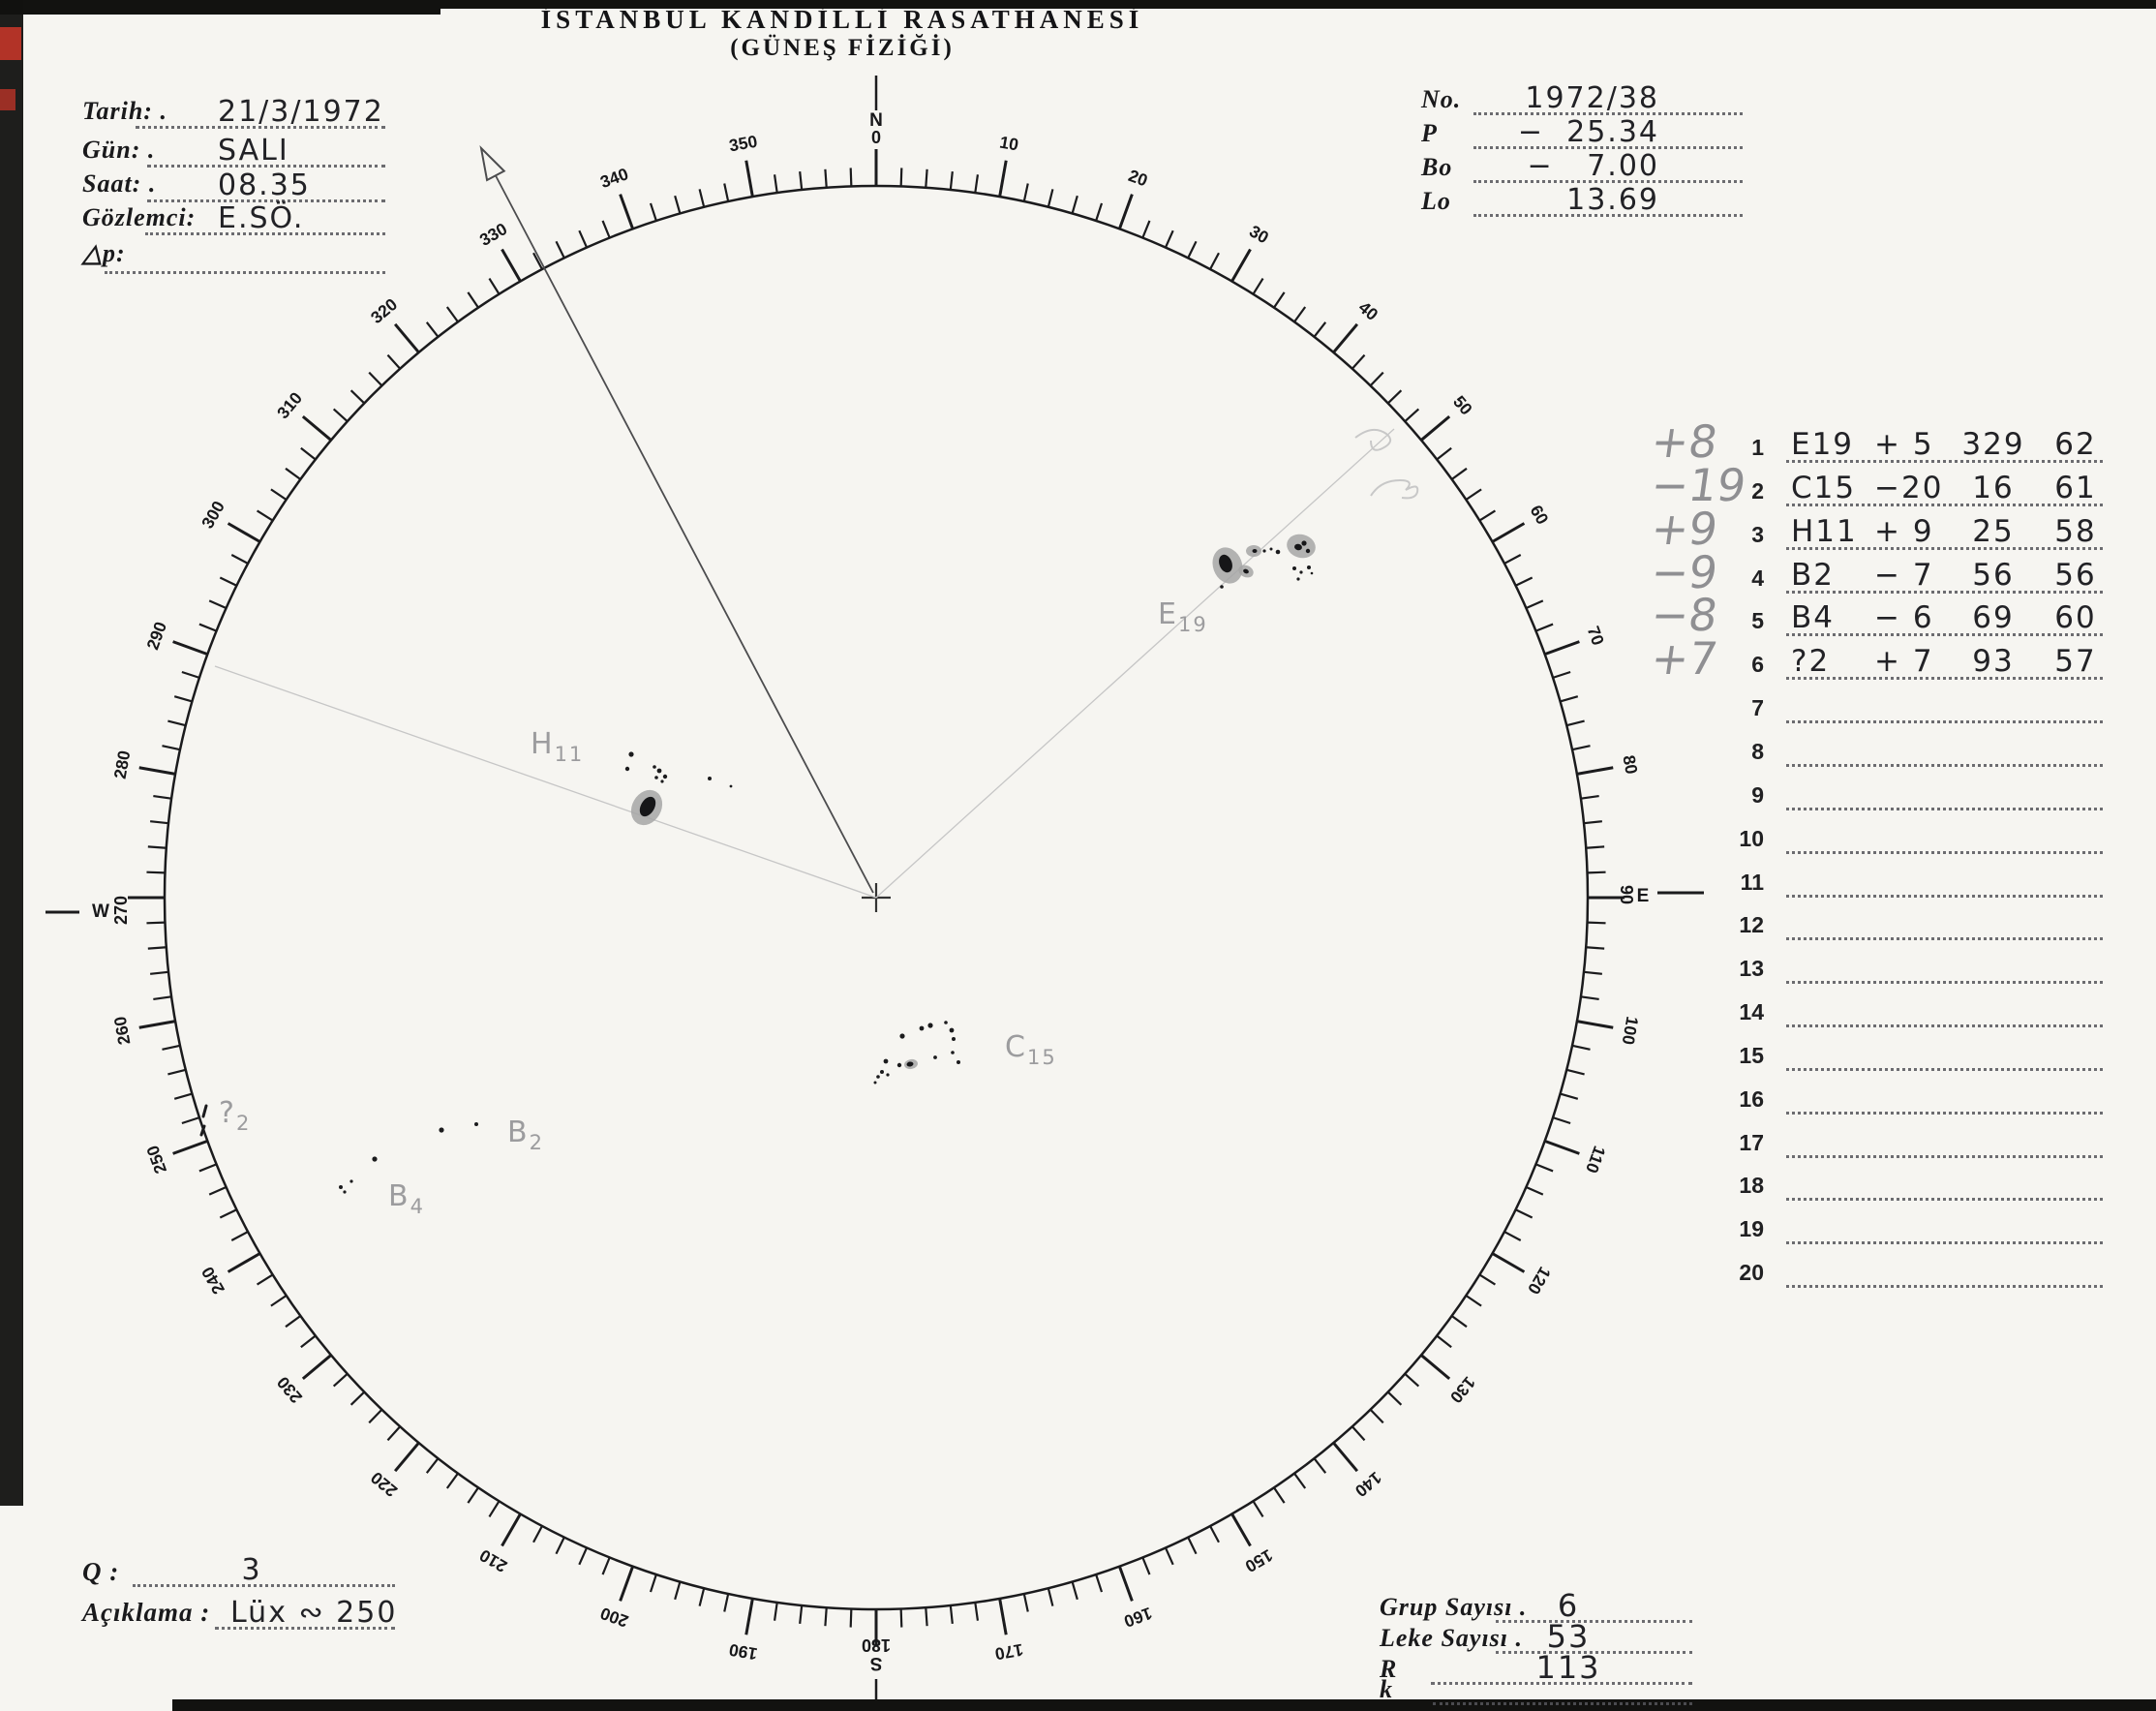  What do you see at coordinates (1009, 143) in the screenshot?
I see `degree-label: 10` at bounding box center [1009, 143].